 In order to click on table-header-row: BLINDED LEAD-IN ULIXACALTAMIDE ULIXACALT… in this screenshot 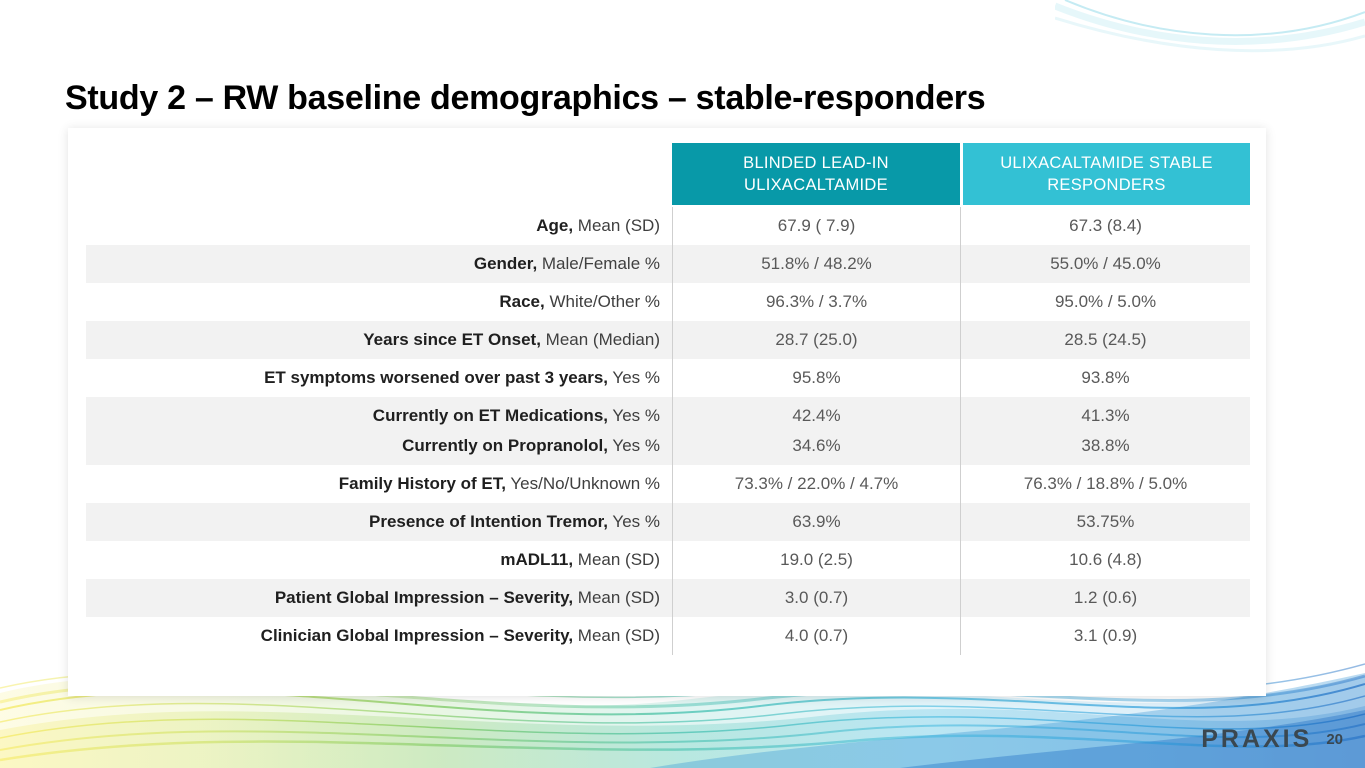, I will do `click(668, 174)`.